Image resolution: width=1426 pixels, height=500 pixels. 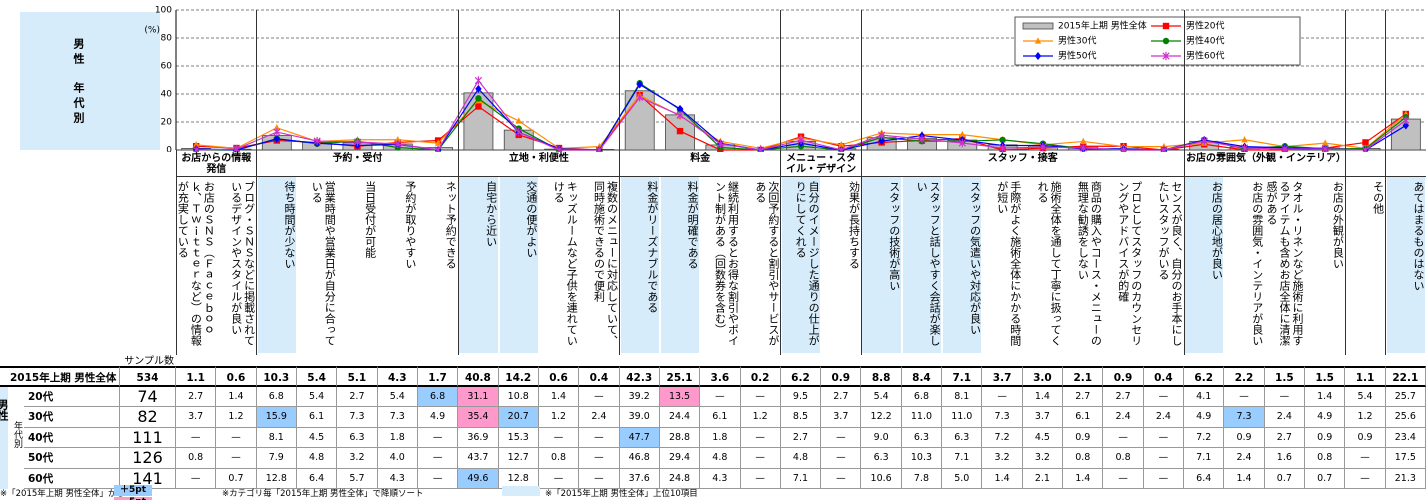 I want to click on table-cell: 2.4, so click(x=1285, y=417).